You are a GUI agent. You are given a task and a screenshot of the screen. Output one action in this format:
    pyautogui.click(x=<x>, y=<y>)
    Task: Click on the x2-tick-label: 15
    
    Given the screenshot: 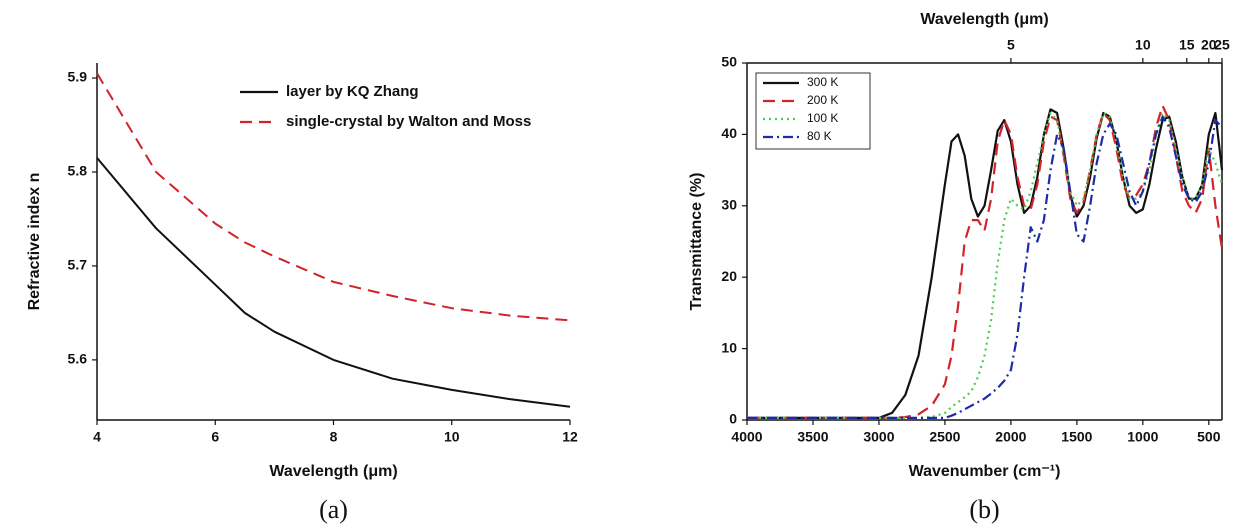 What is the action you would take?
    pyautogui.click(x=1187, y=45)
    